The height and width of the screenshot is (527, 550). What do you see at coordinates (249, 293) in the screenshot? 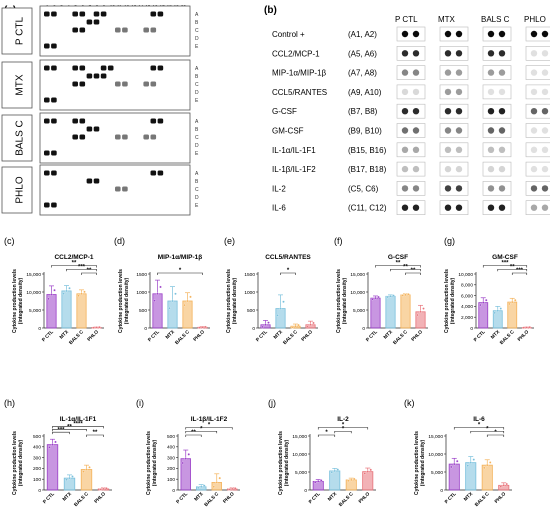
I see `y-tick-label: 1000` at bounding box center [249, 293].